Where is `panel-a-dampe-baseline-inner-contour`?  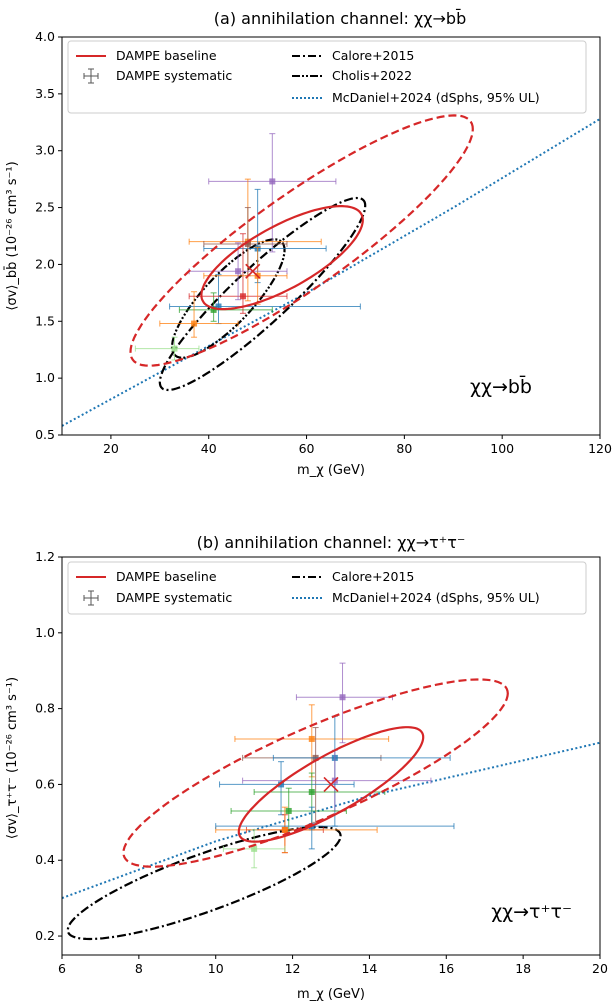 panel-a-dampe-baseline-inner-contour is located at coordinates (282, 258).